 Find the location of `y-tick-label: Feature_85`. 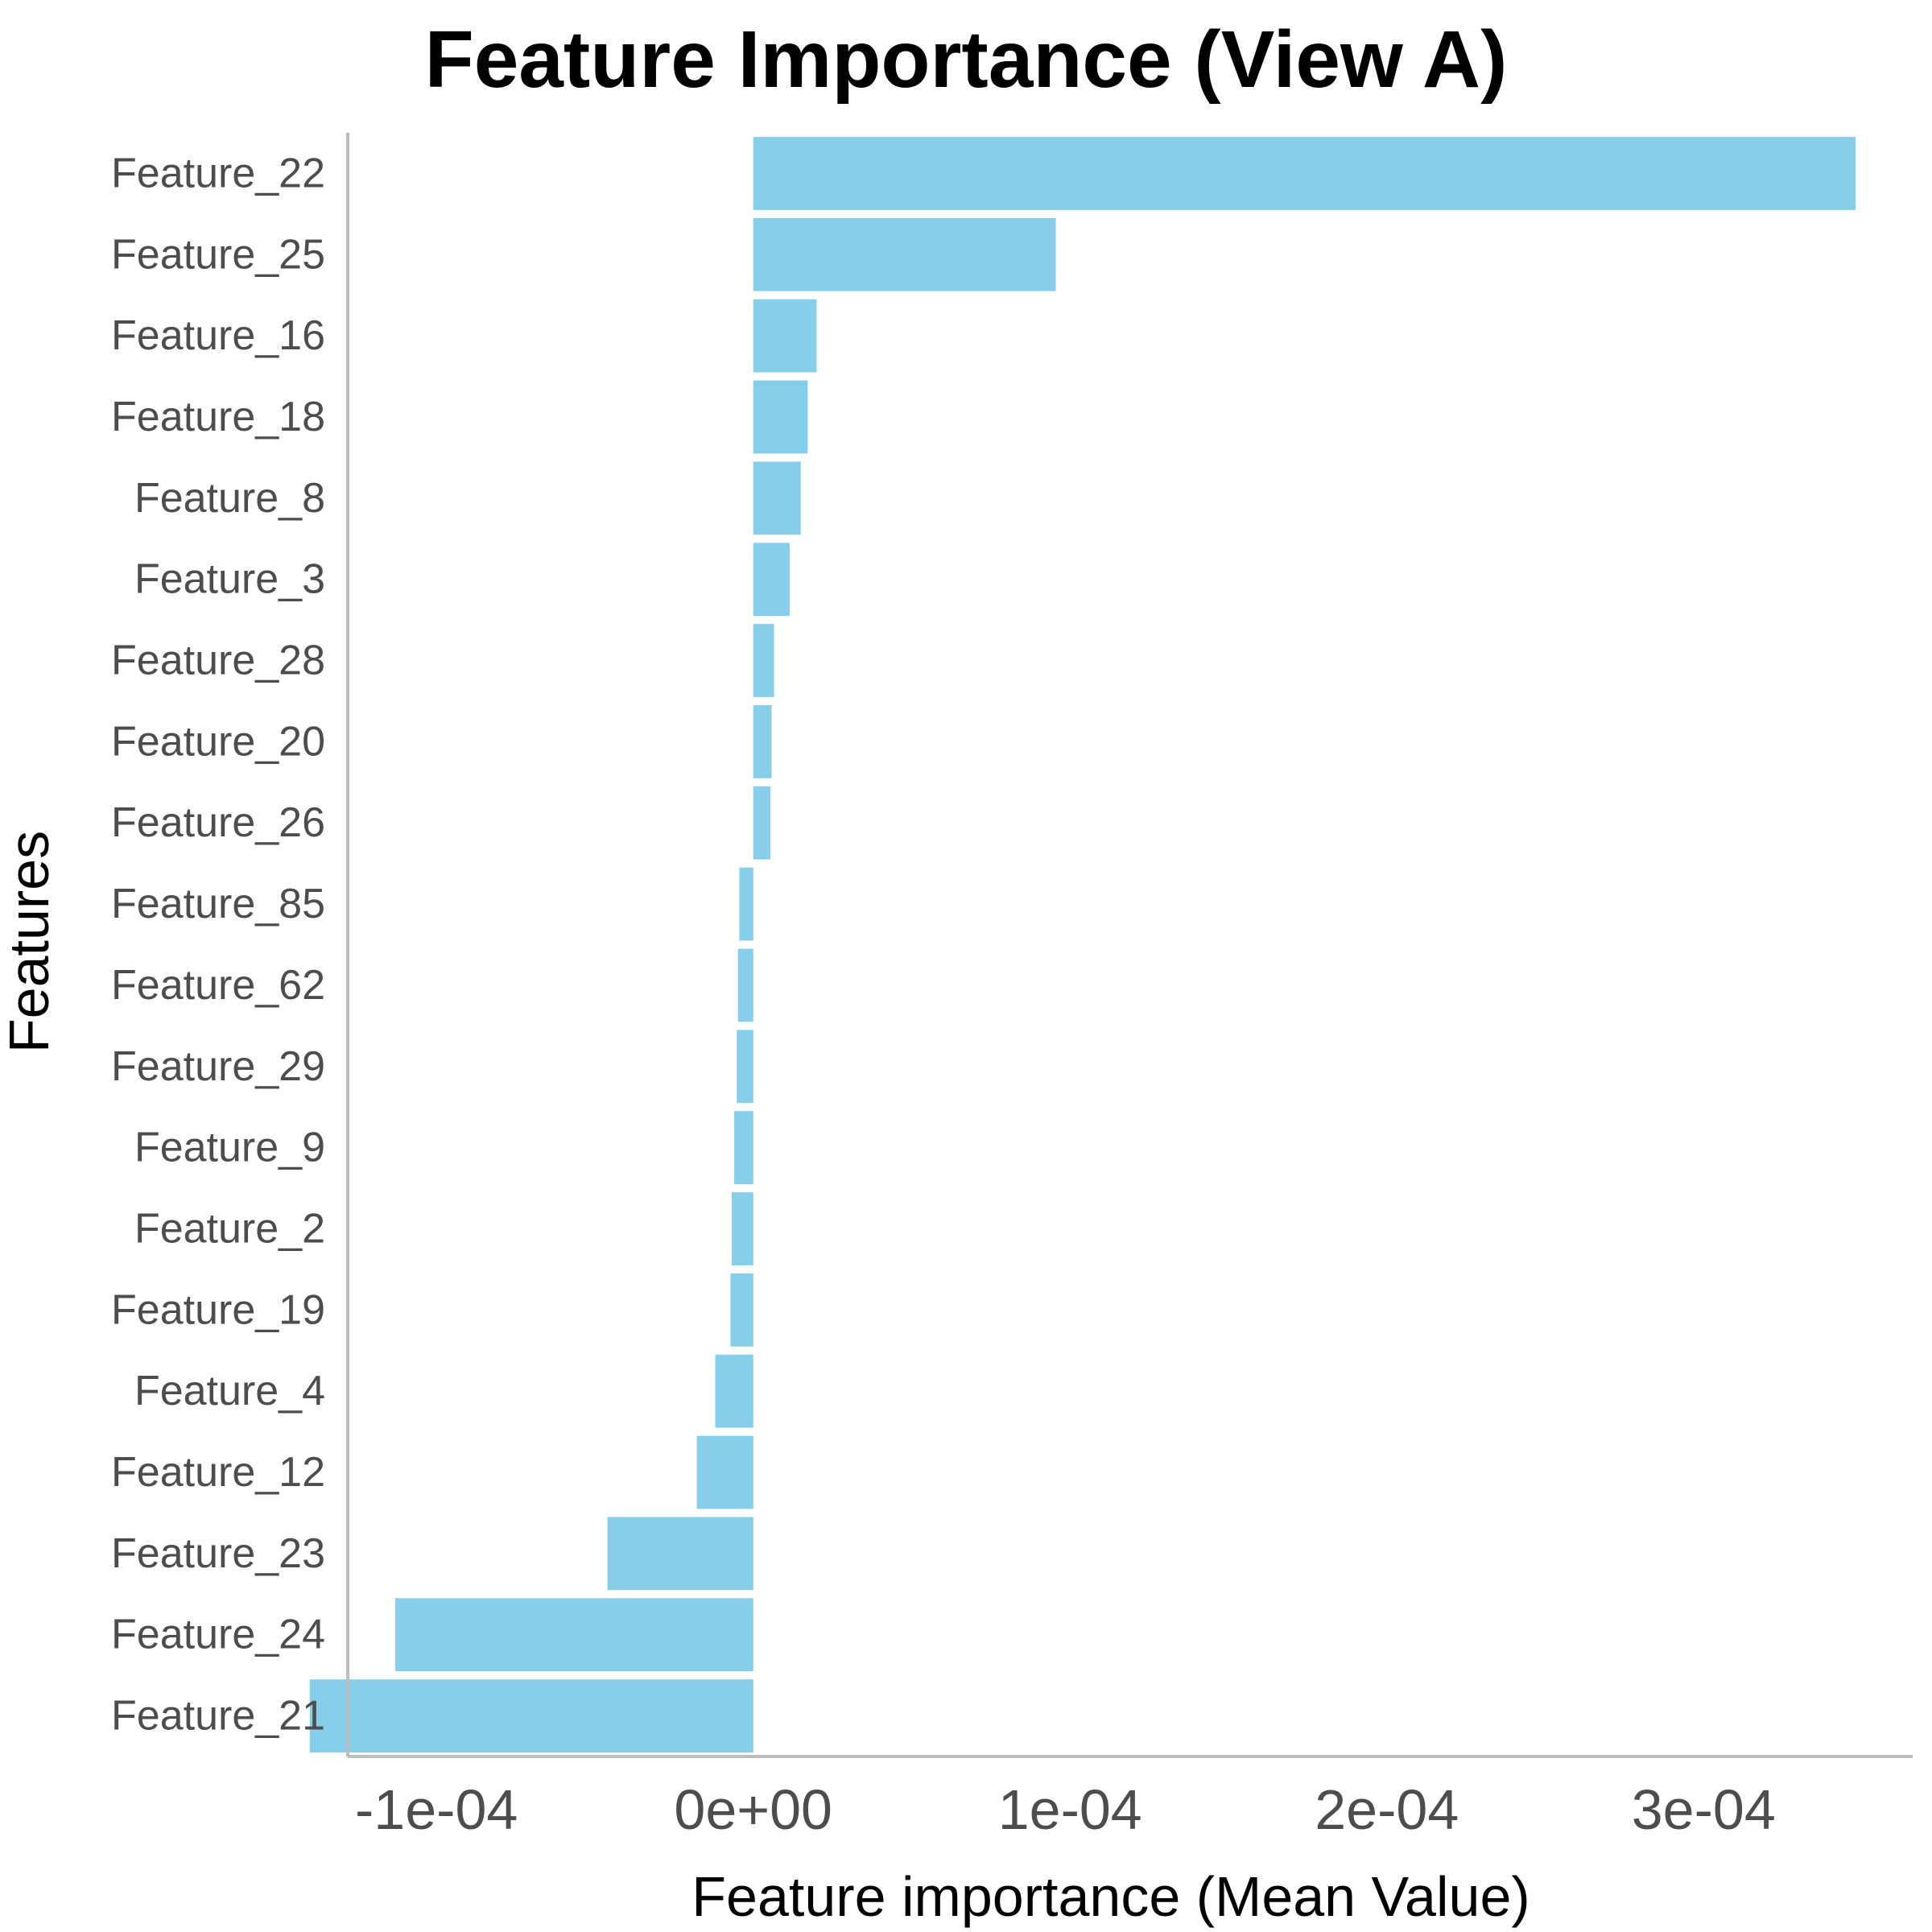

y-tick-label: Feature_85 is located at coordinates (218, 904).